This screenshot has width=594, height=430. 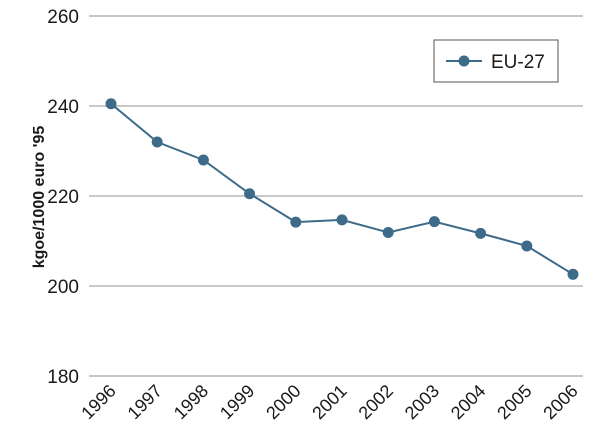 What do you see at coordinates (98, 402) in the screenshot?
I see `x-tick-label: 1996` at bounding box center [98, 402].